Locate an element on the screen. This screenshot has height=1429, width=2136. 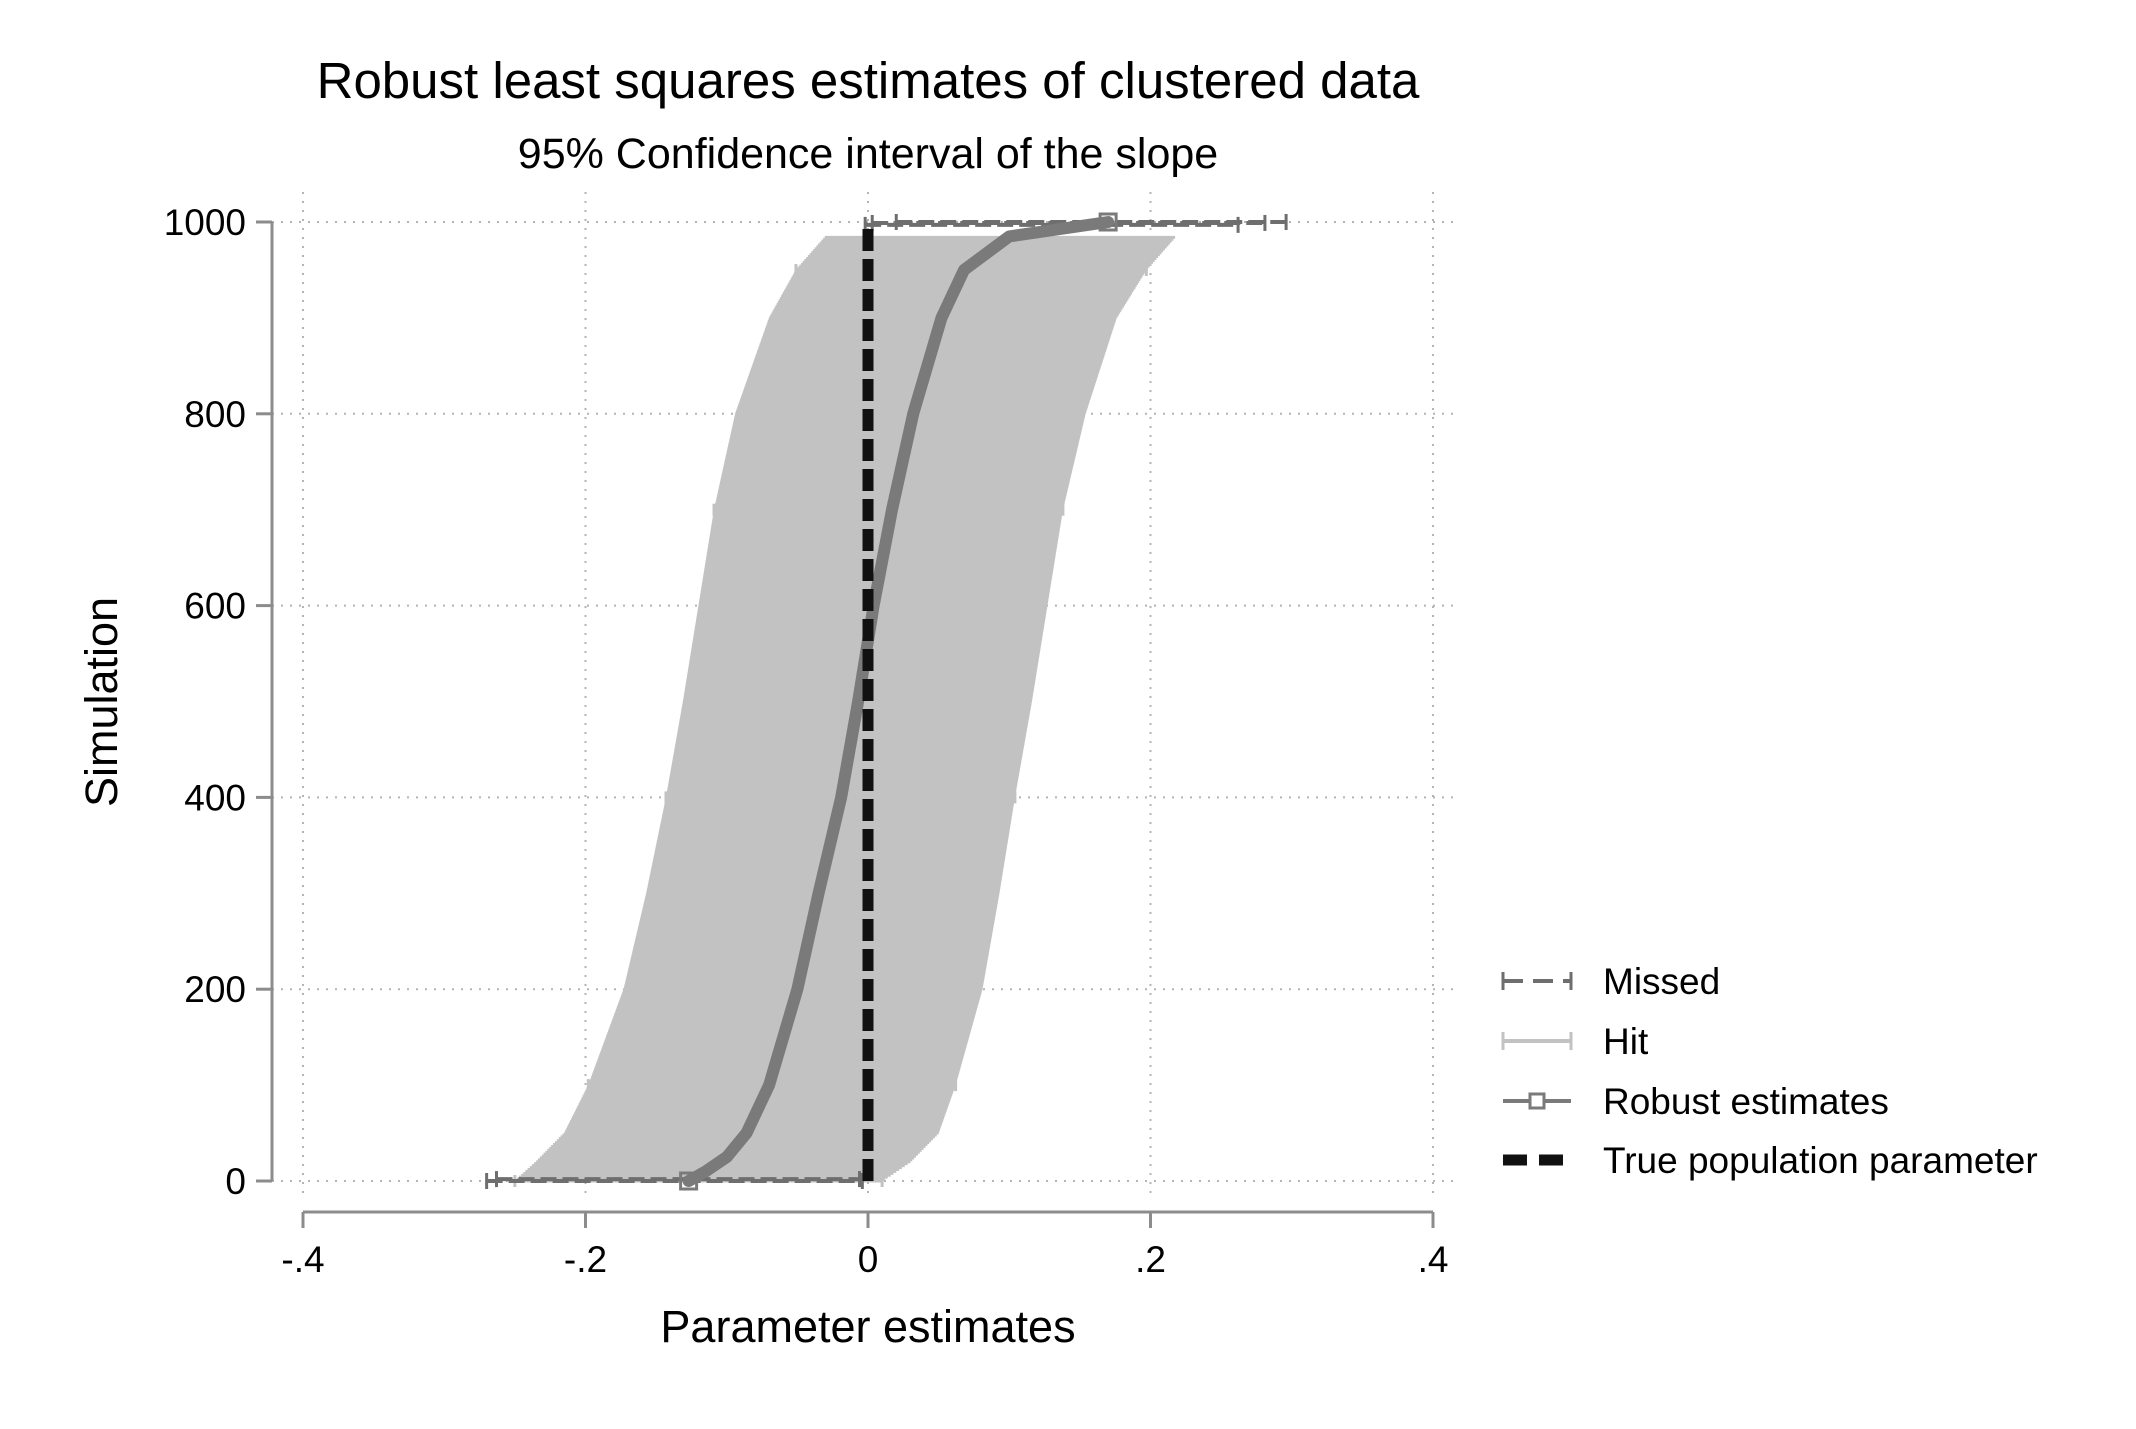
legend-label: Hit is located at coordinates (1626, 1041).